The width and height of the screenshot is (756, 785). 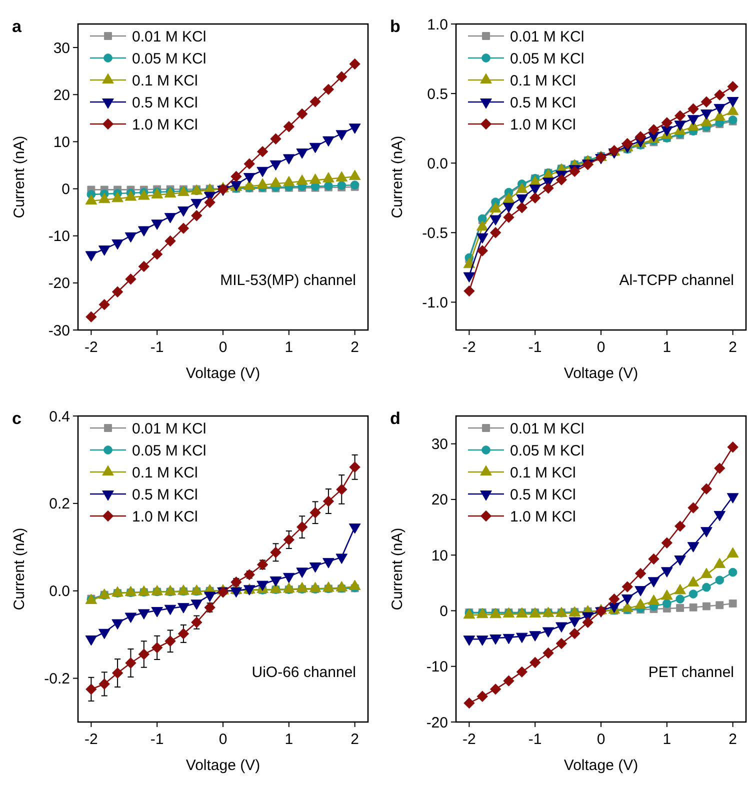 I want to click on y-axis-title: Current (nA), so click(x=19, y=177).